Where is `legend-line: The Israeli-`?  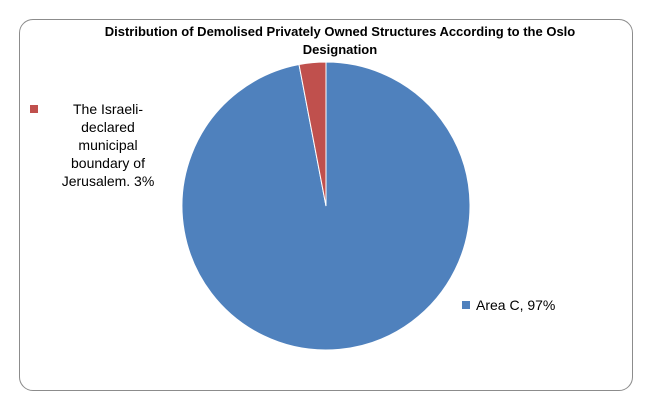 legend-line: The Israeli- is located at coordinates (108, 109).